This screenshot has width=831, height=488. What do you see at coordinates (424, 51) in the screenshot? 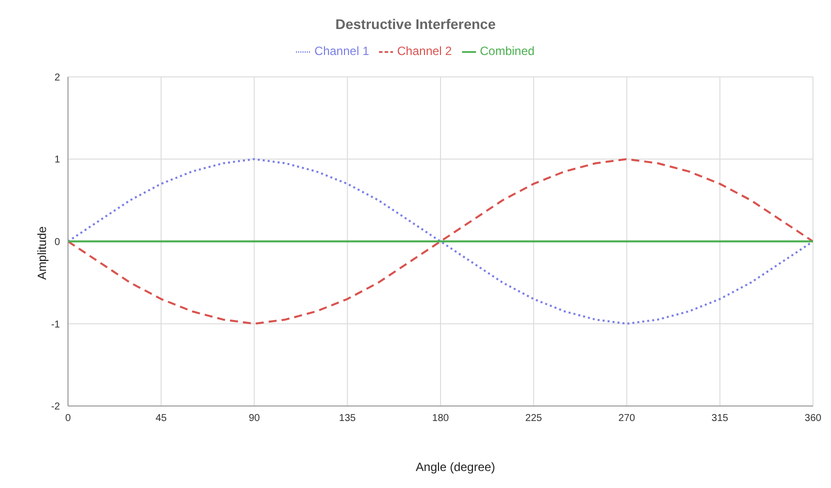
I see `legend-label: Channel 2` at bounding box center [424, 51].